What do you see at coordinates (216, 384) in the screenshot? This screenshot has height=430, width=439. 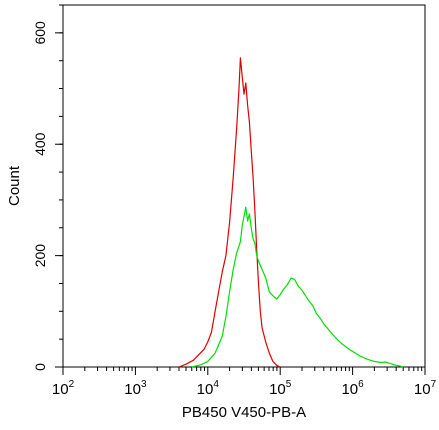 I see `x-tick-label-exponent: 4` at bounding box center [216, 384].